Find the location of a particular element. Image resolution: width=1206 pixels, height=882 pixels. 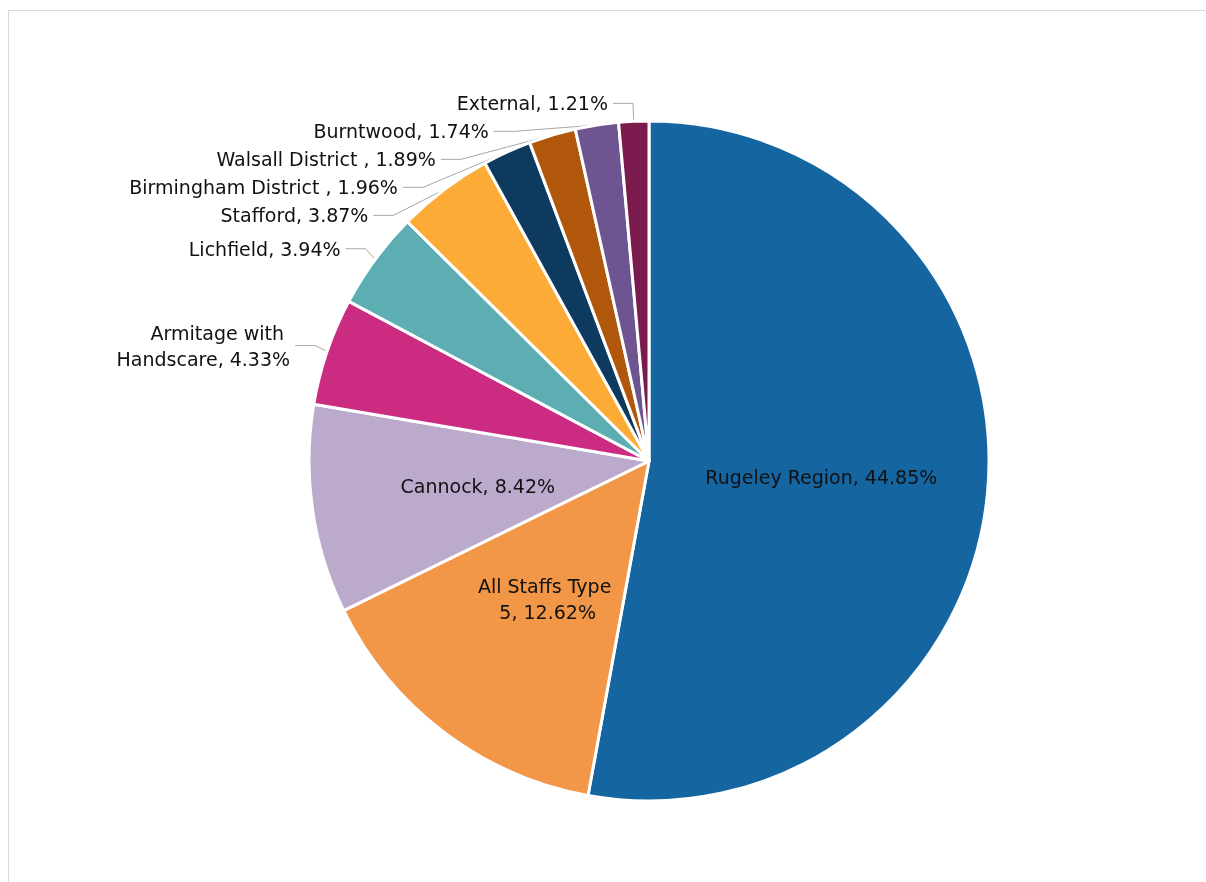

slice-label: Burntwood, 1.74% is located at coordinates (401, 131).